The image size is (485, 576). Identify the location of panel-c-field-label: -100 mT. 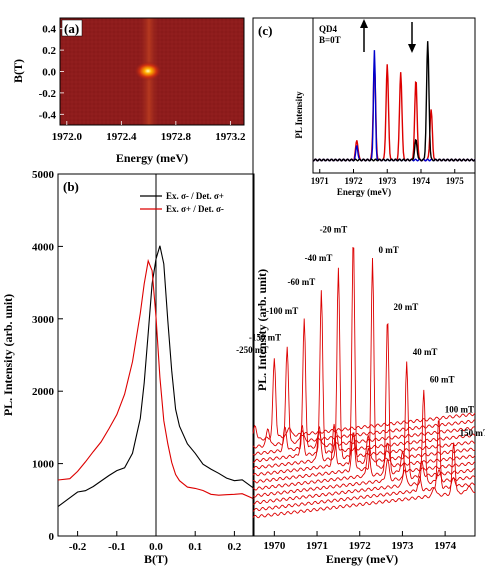
(282, 311).